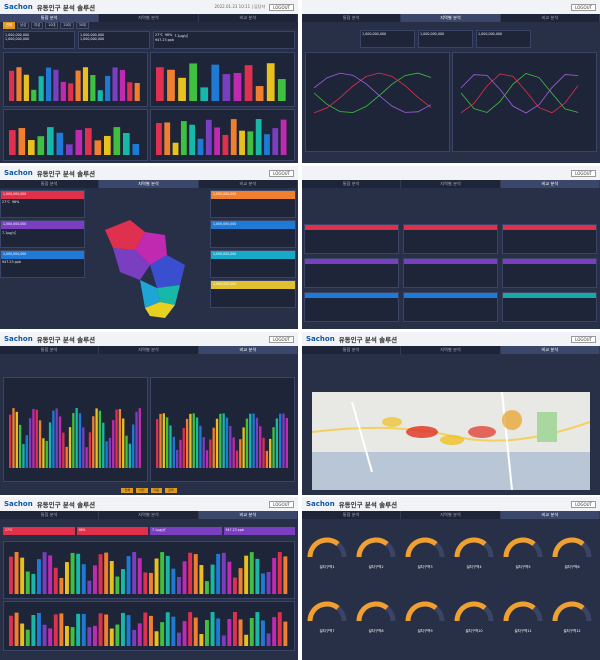  I want to click on sacheon-region-map, so click(145, 266).